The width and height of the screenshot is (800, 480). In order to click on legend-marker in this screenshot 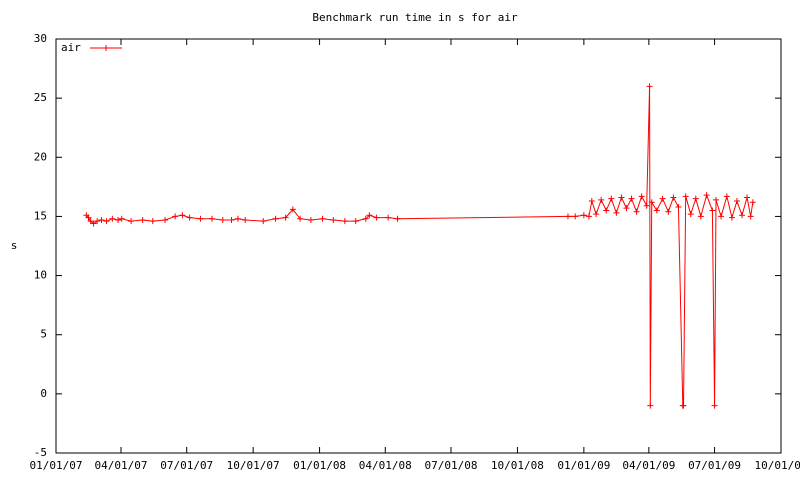, I will do `click(106, 48)`.